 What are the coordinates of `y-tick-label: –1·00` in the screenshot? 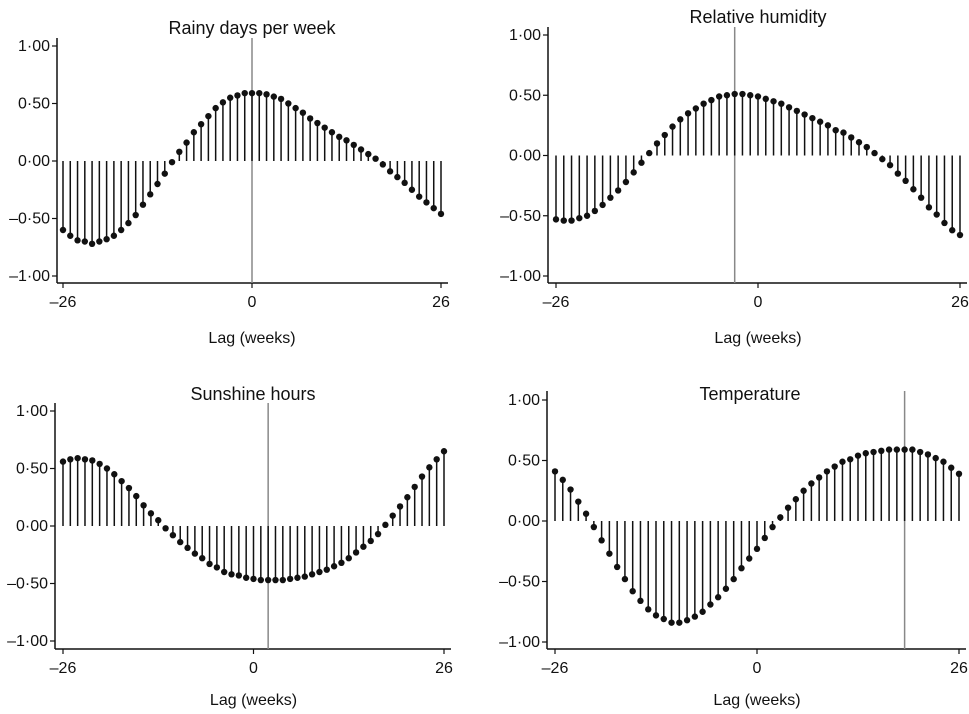 It's located at (519, 642).